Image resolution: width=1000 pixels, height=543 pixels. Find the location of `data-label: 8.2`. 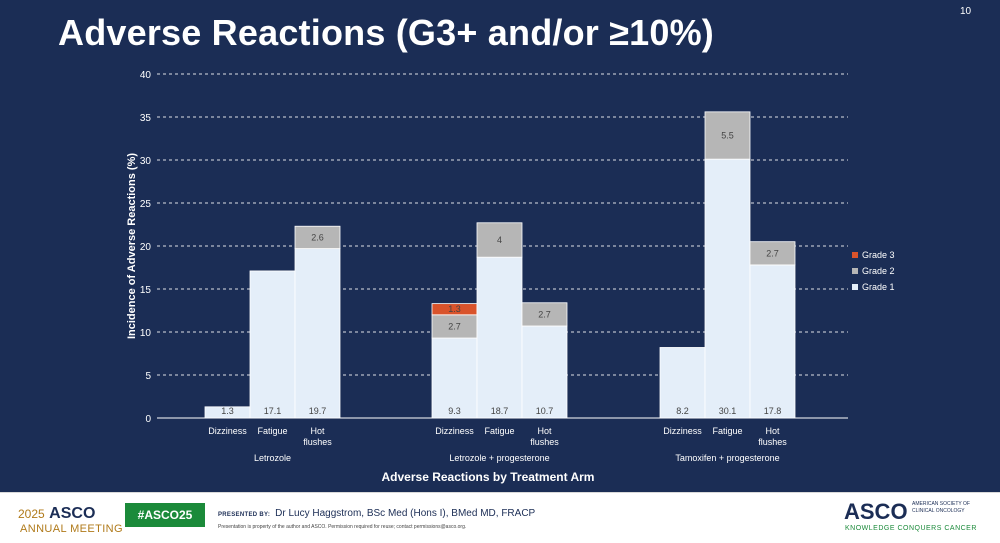

data-label: 8.2 is located at coordinates (682, 411).